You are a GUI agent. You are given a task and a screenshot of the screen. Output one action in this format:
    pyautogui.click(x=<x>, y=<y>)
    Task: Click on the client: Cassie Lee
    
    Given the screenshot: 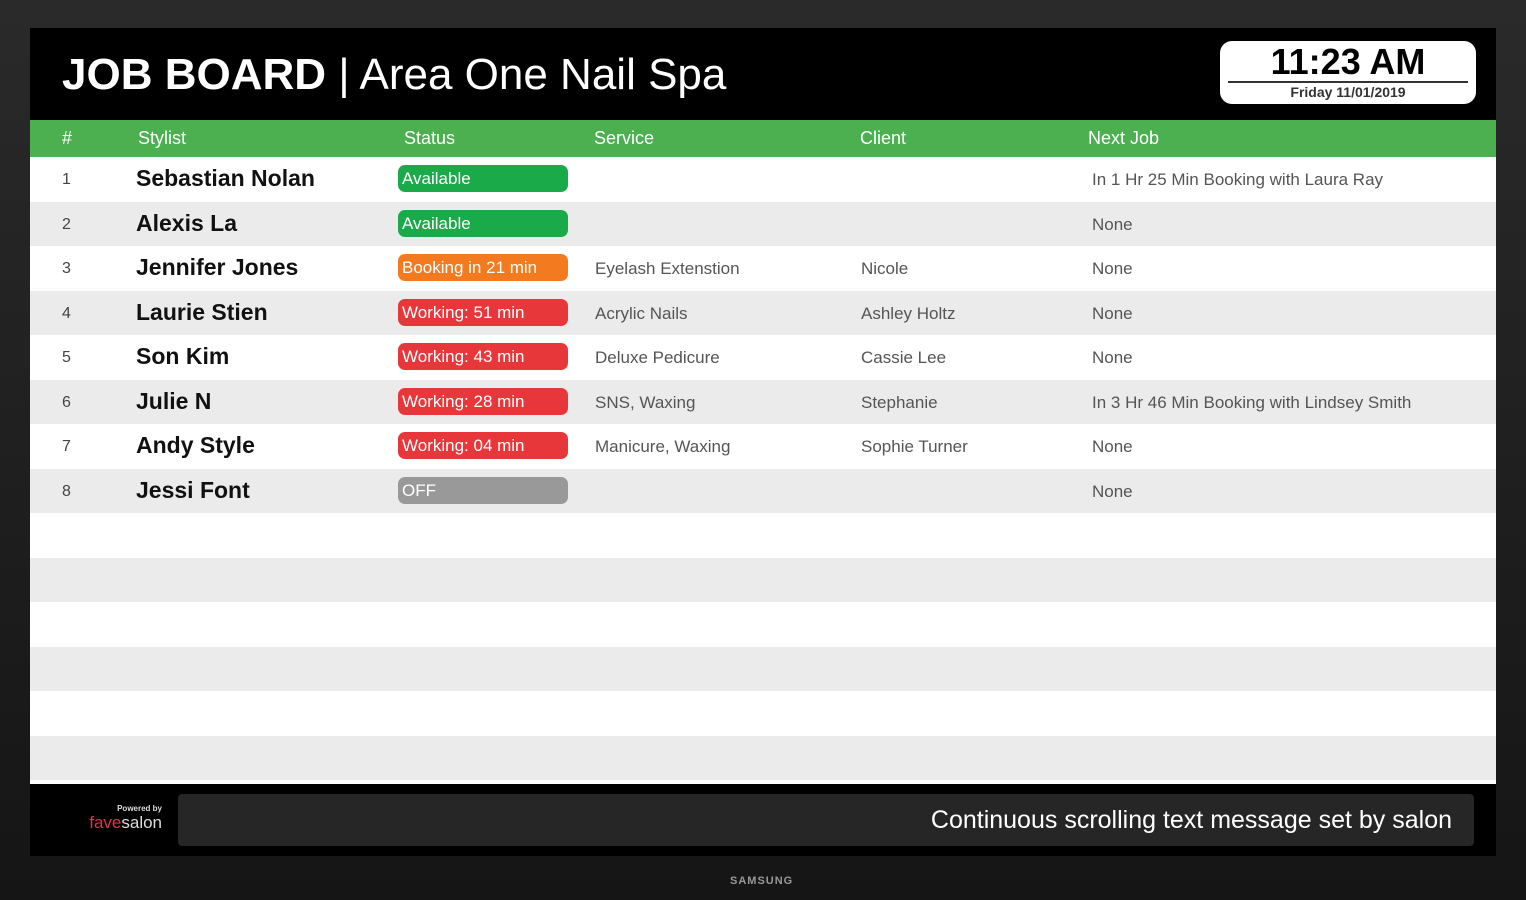 What is the action you would take?
    pyautogui.click(x=904, y=357)
    